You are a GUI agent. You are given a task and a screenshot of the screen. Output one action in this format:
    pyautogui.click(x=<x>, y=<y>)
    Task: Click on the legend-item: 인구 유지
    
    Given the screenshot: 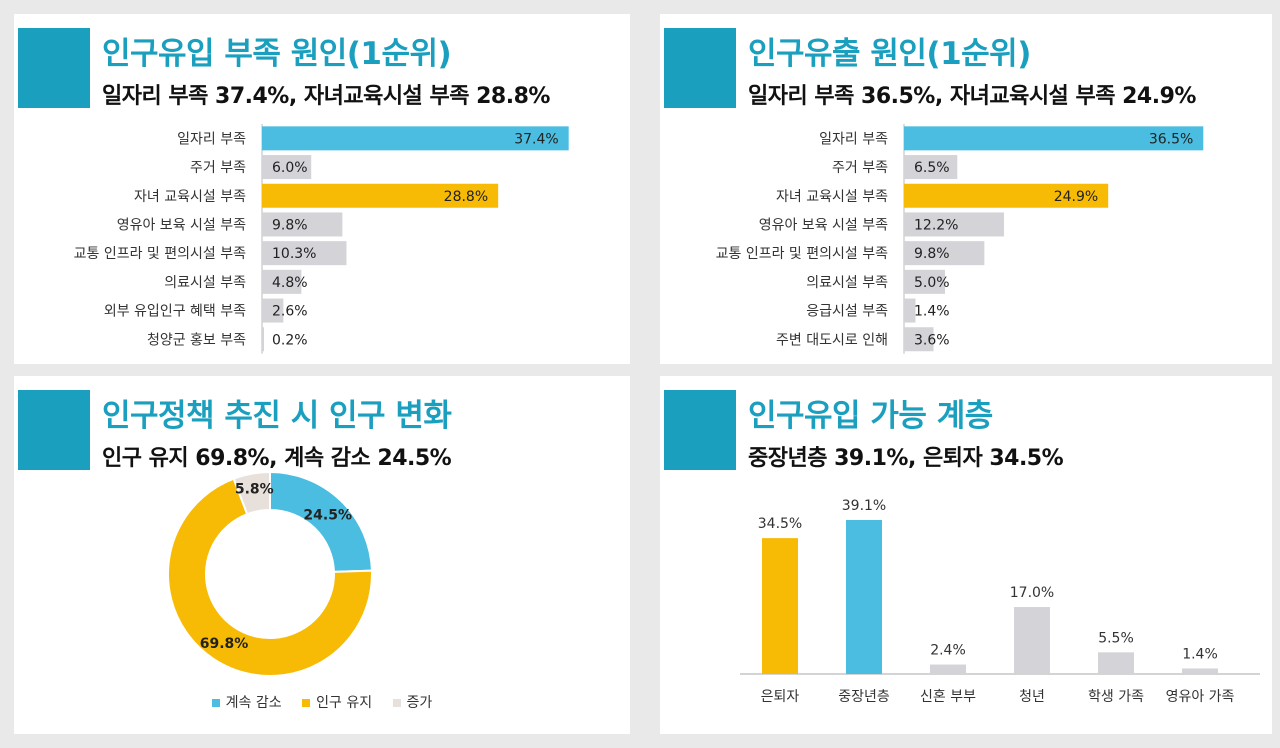 What is the action you would take?
    pyautogui.click(x=337, y=702)
    